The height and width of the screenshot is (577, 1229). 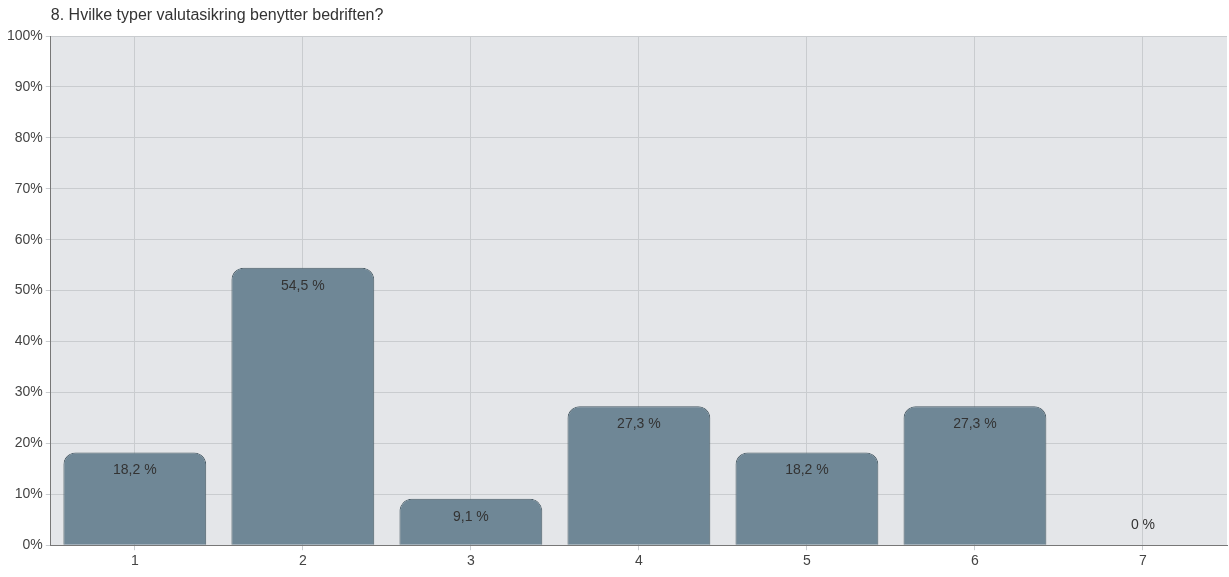 I want to click on x-tick-label: 4, so click(x=639, y=560).